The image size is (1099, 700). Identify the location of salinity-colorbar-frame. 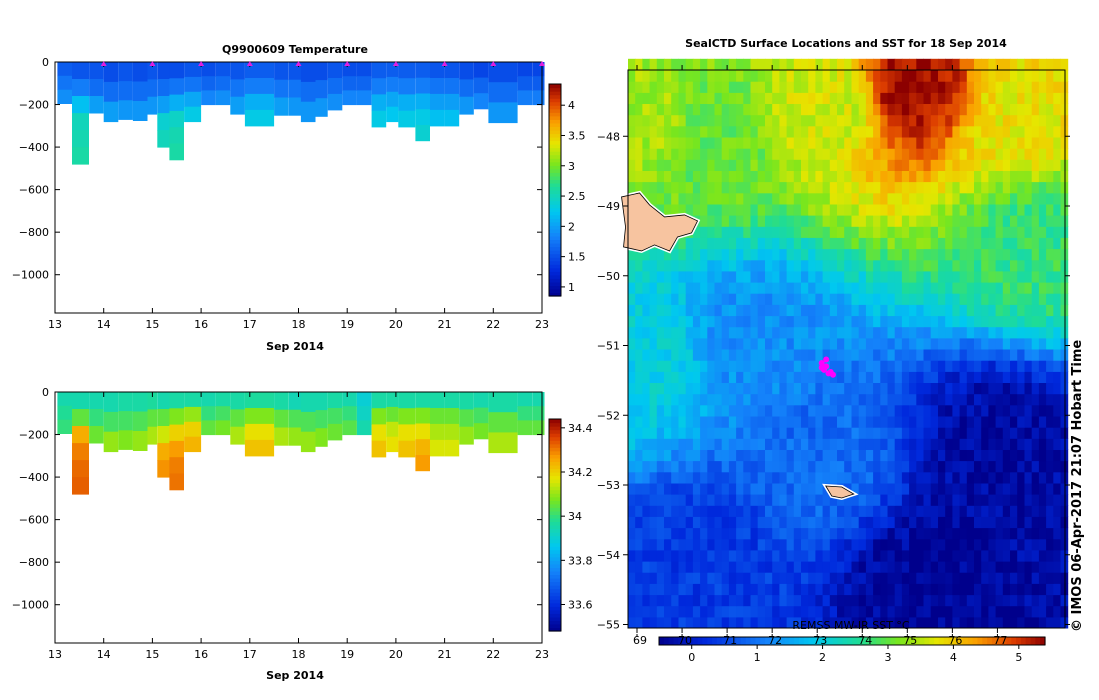
(555, 525).